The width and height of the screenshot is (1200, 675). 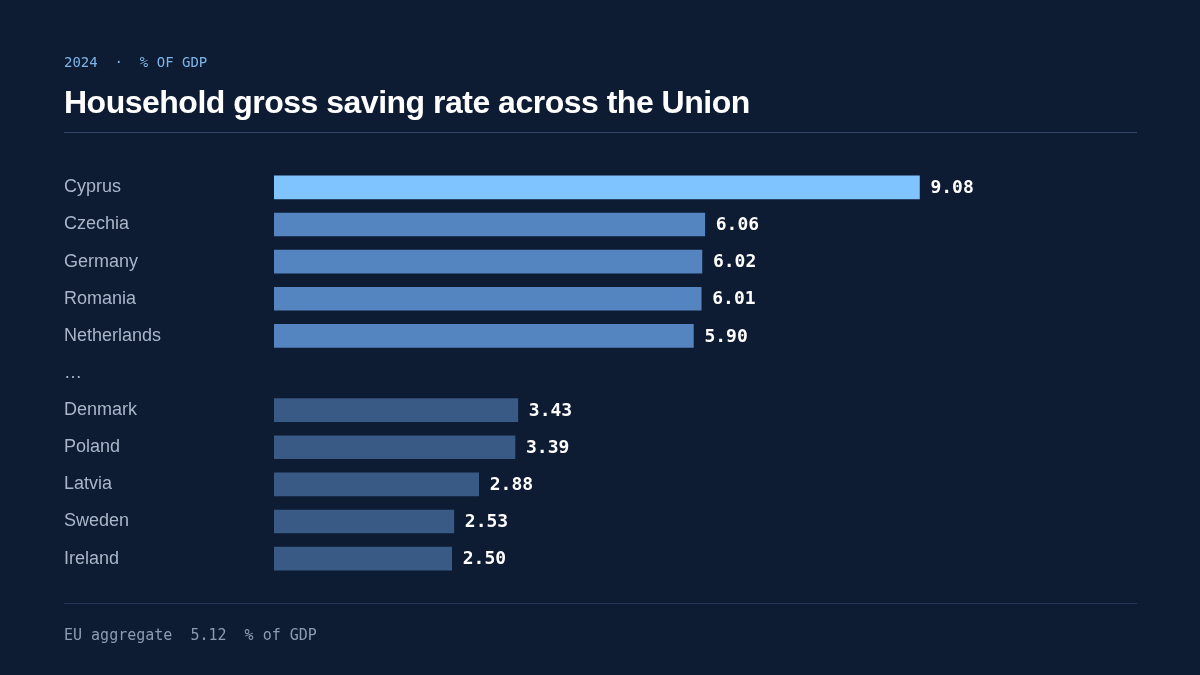 I want to click on y-tick-label: Sweden, so click(x=97, y=520).